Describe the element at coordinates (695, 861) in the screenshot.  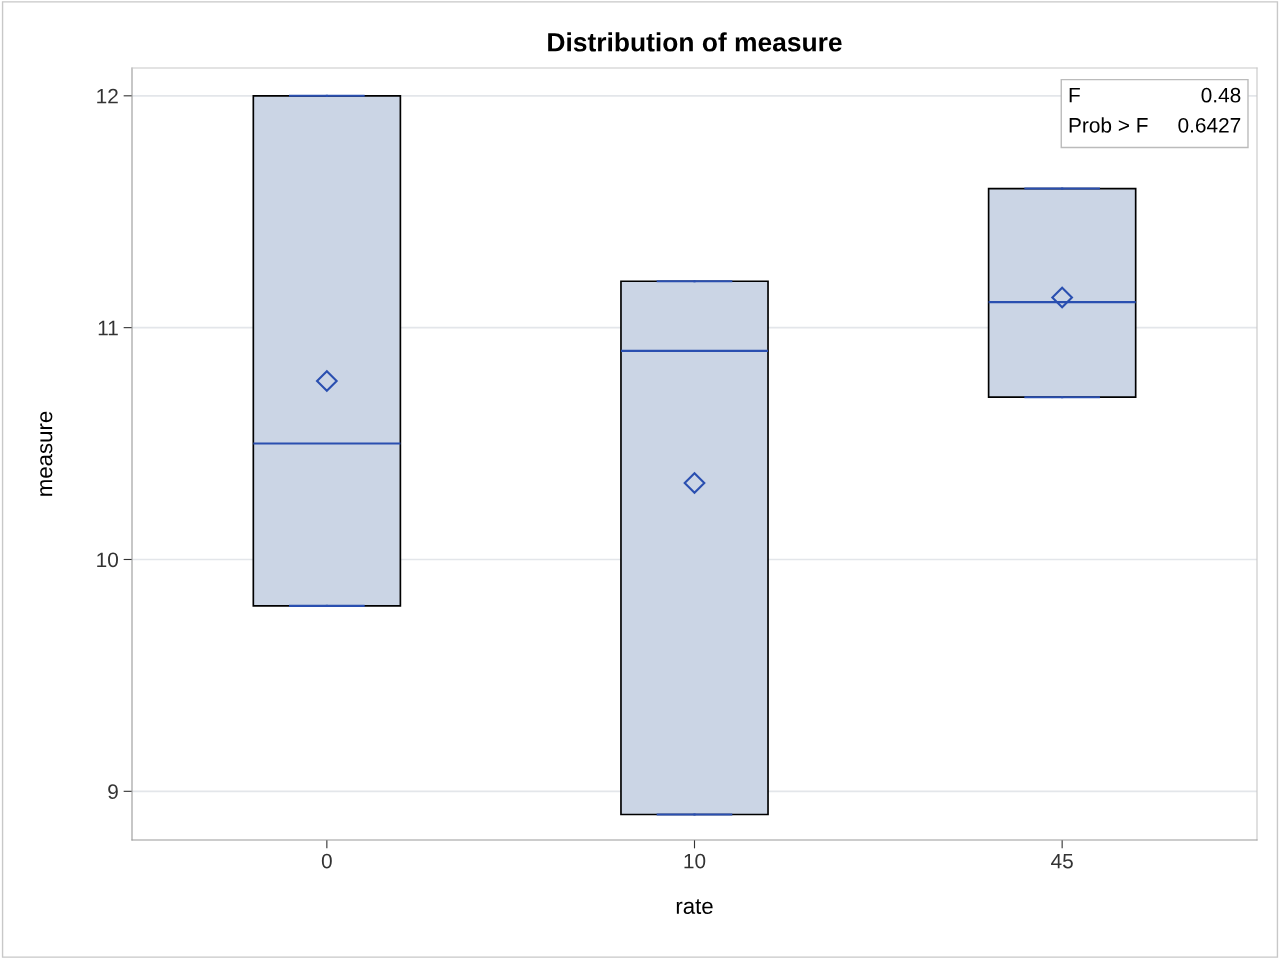
I see `x-tick-label: 10` at that location.